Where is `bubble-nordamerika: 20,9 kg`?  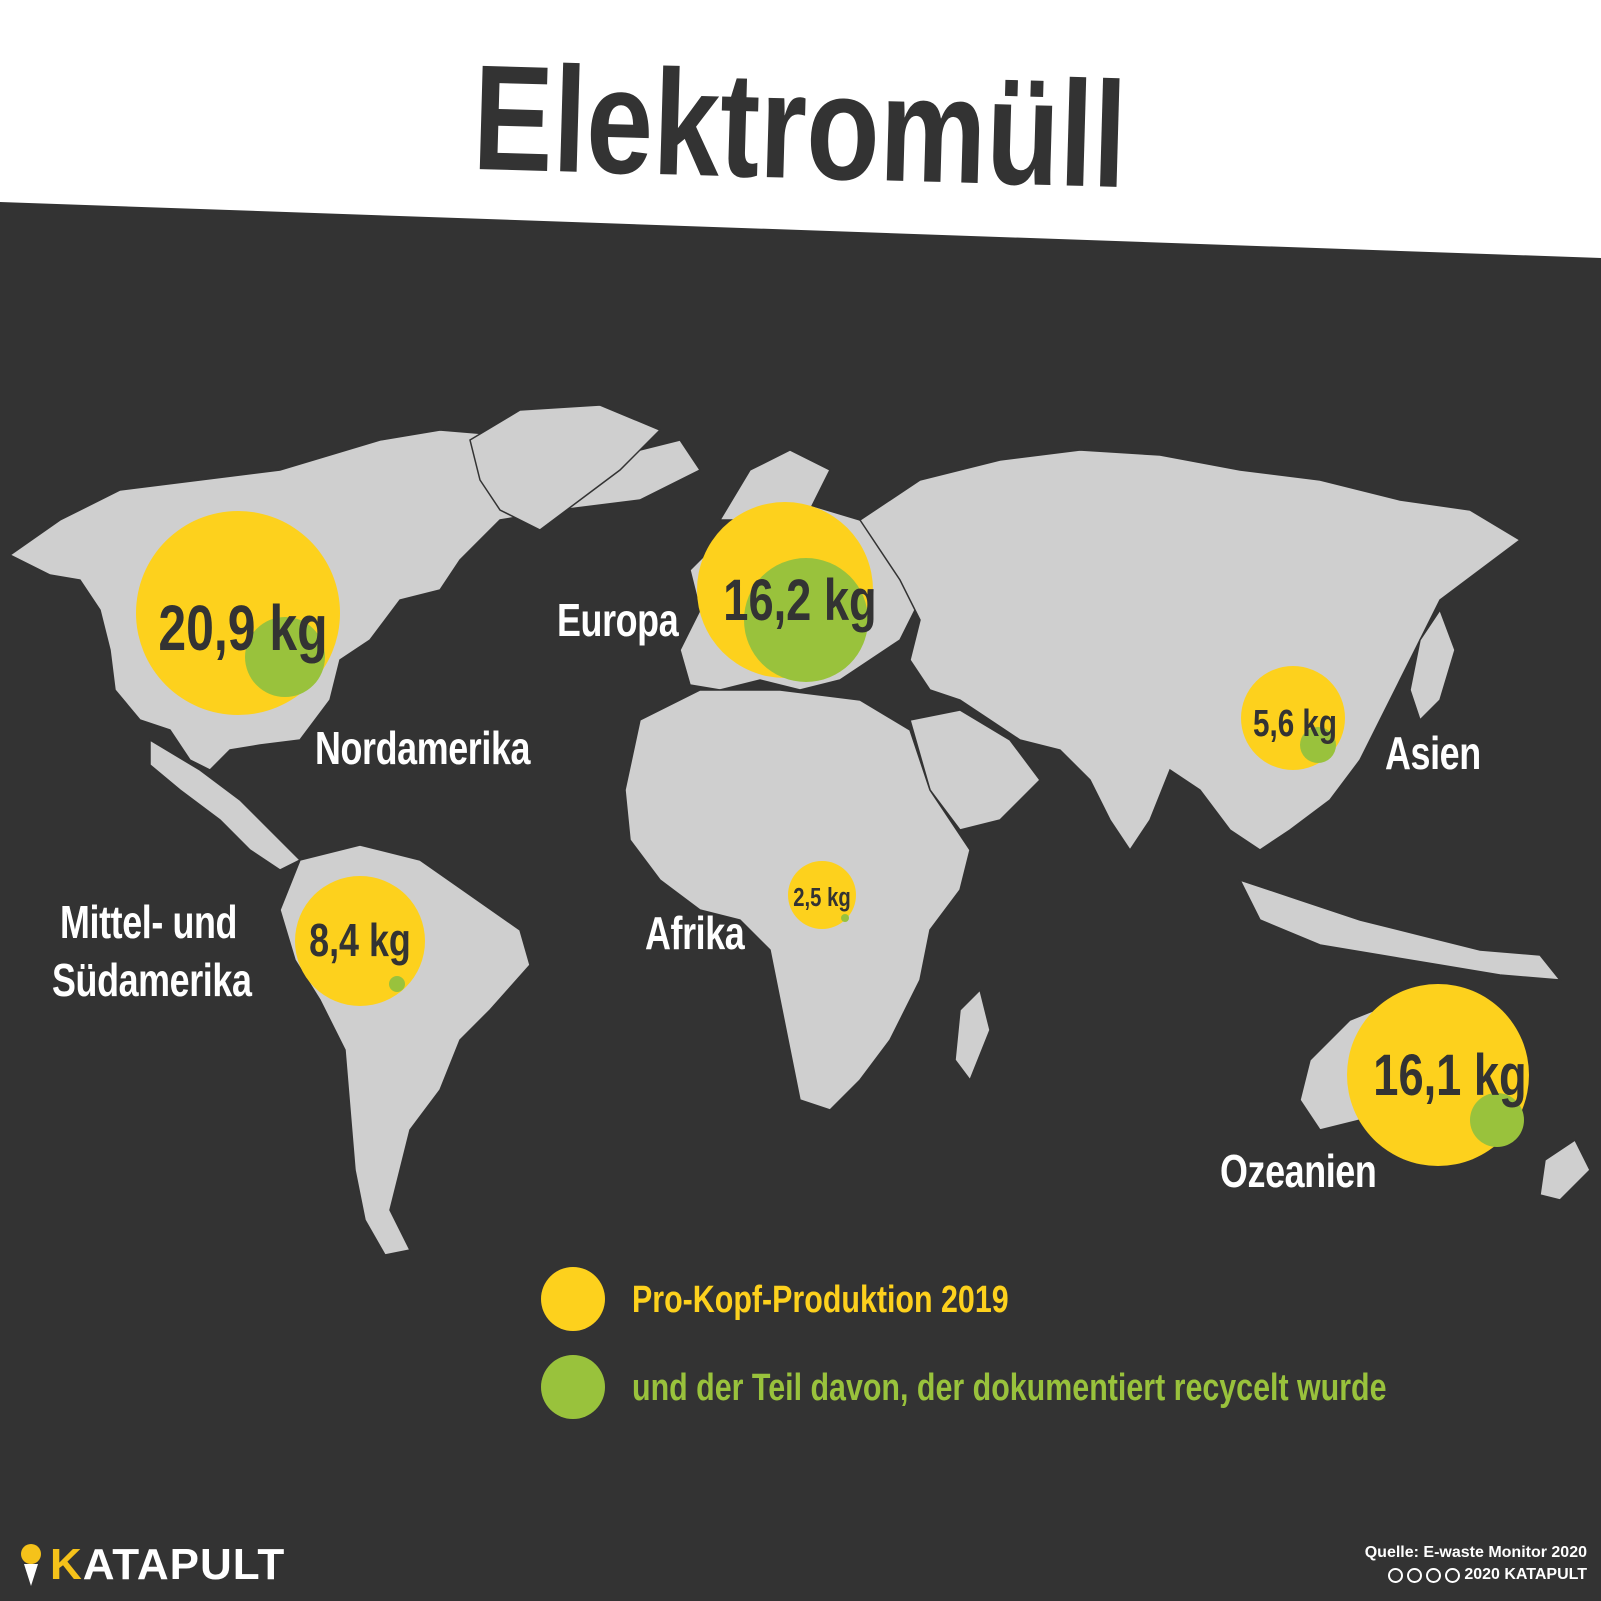
bubble-nordamerika: 20,9 kg is located at coordinates (238, 613).